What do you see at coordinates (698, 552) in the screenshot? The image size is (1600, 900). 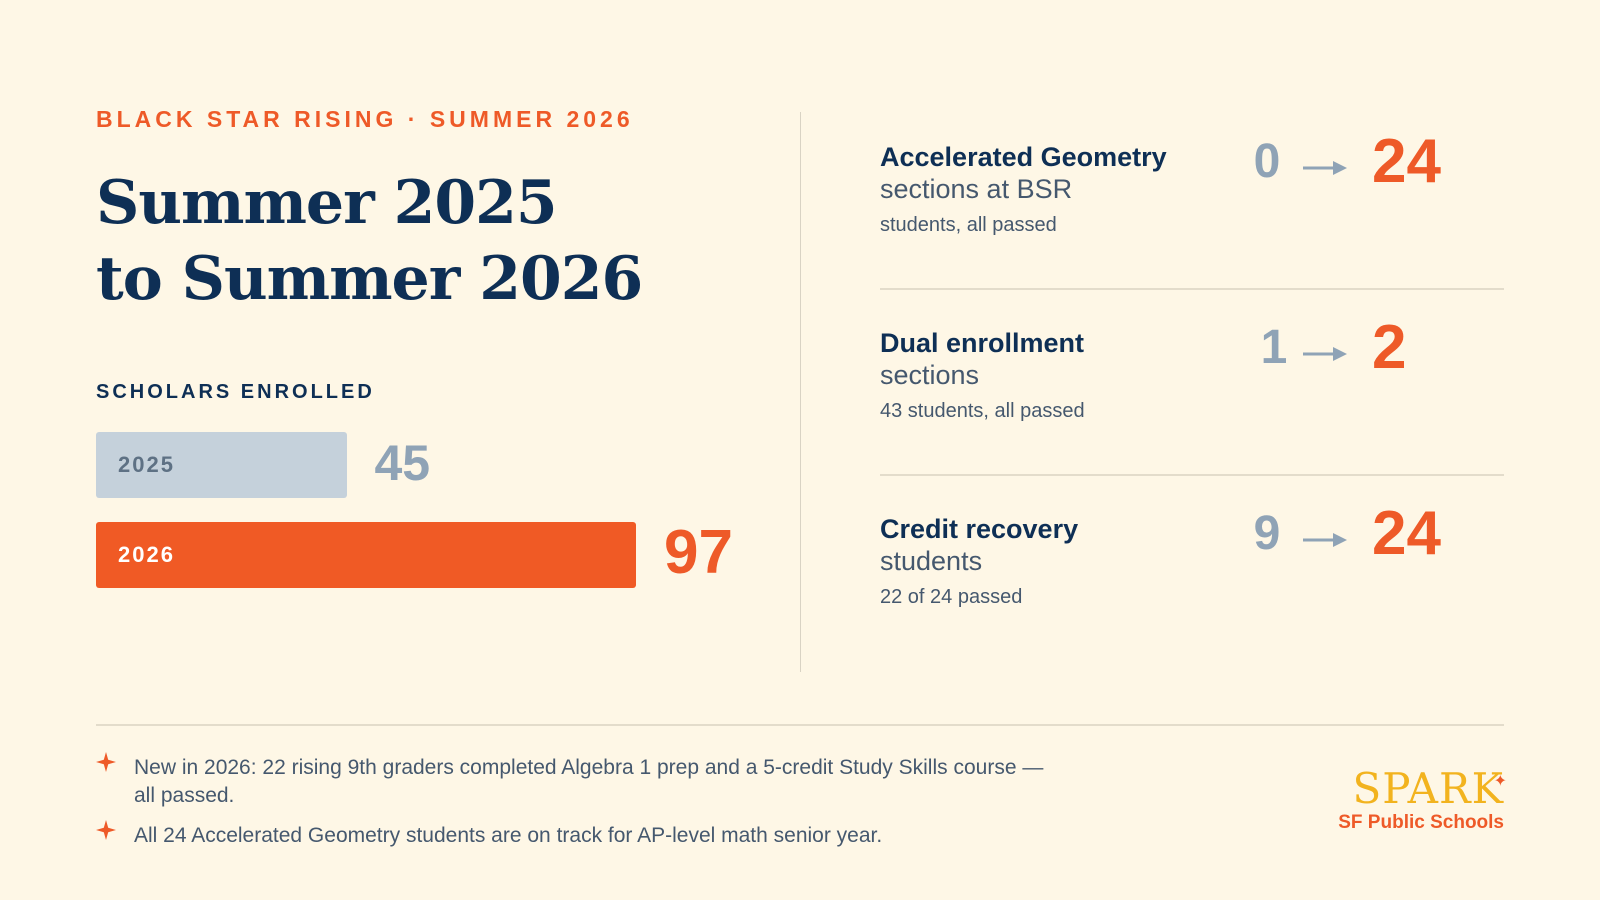 I see `bar-value-label: 97` at bounding box center [698, 552].